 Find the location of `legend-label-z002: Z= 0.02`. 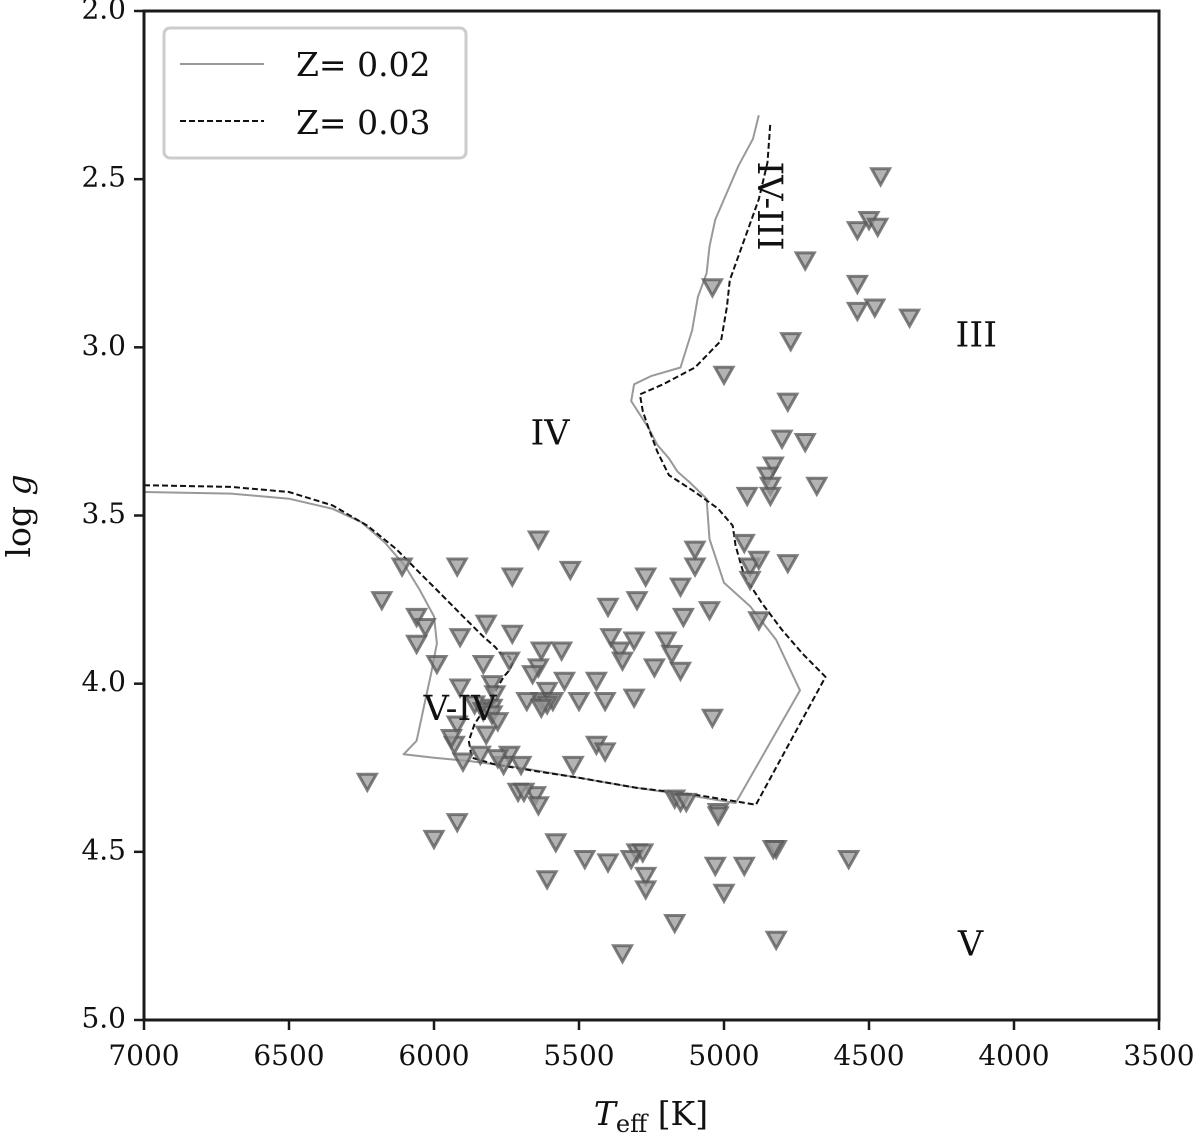

legend-label-z002: Z= 0.02 is located at coordinates (363, 64).